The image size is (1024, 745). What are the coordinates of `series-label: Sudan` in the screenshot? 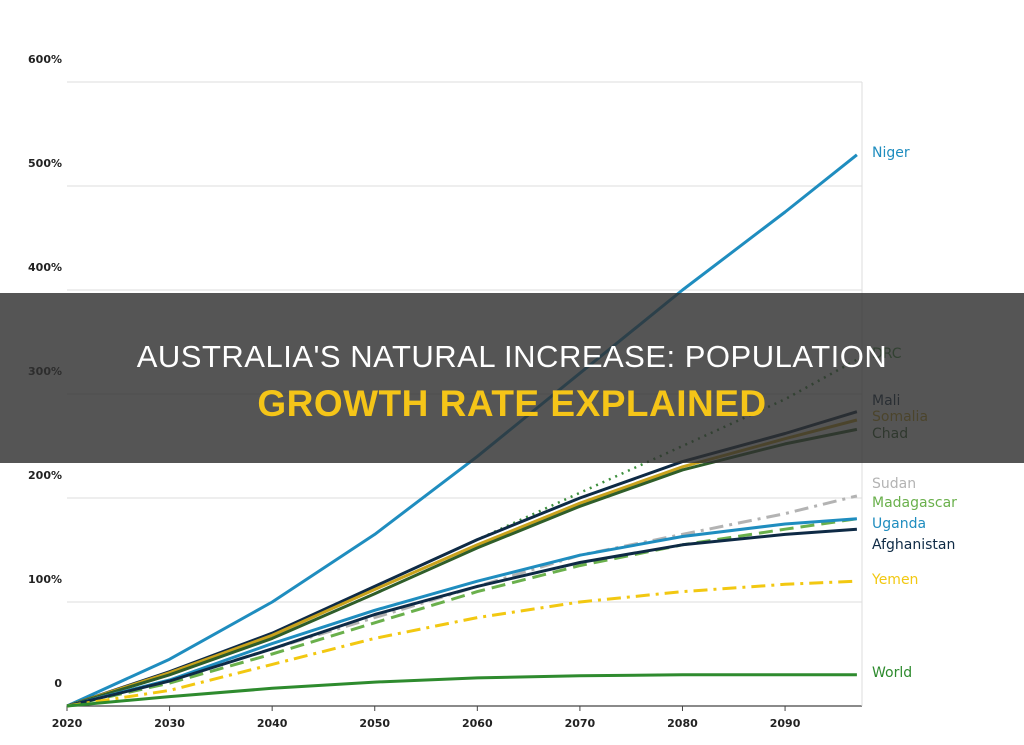 It's located at (894, 484).